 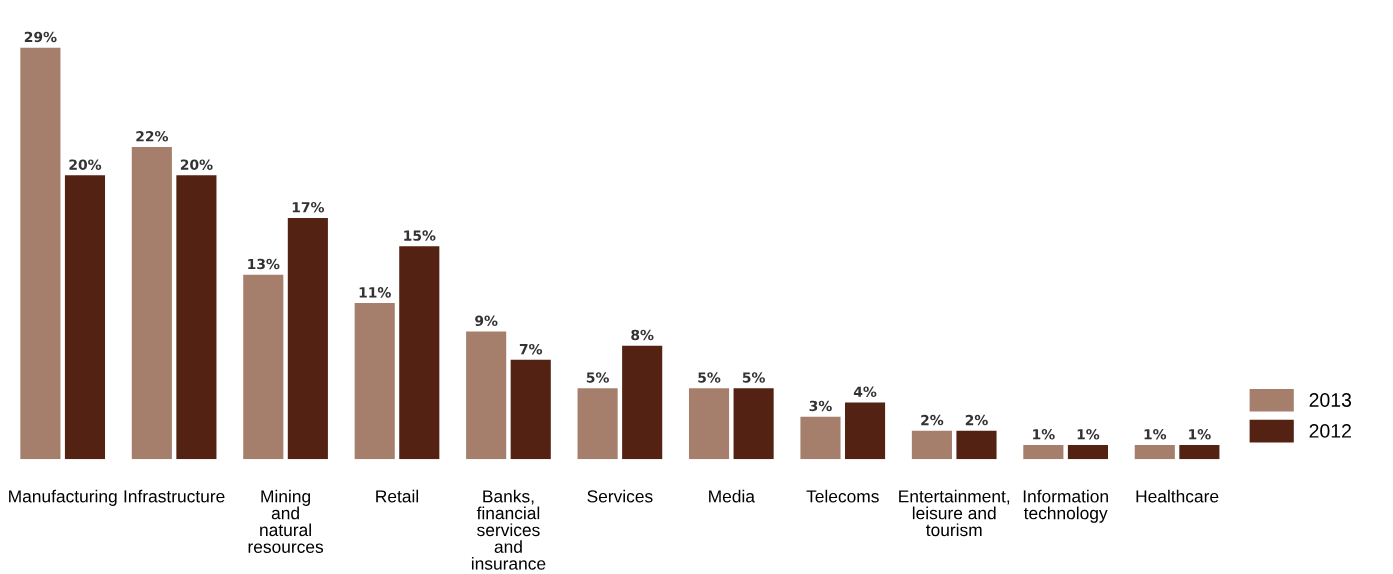 I want to click on x-tick-label: Infrastructure, so click(x=174, y=496).